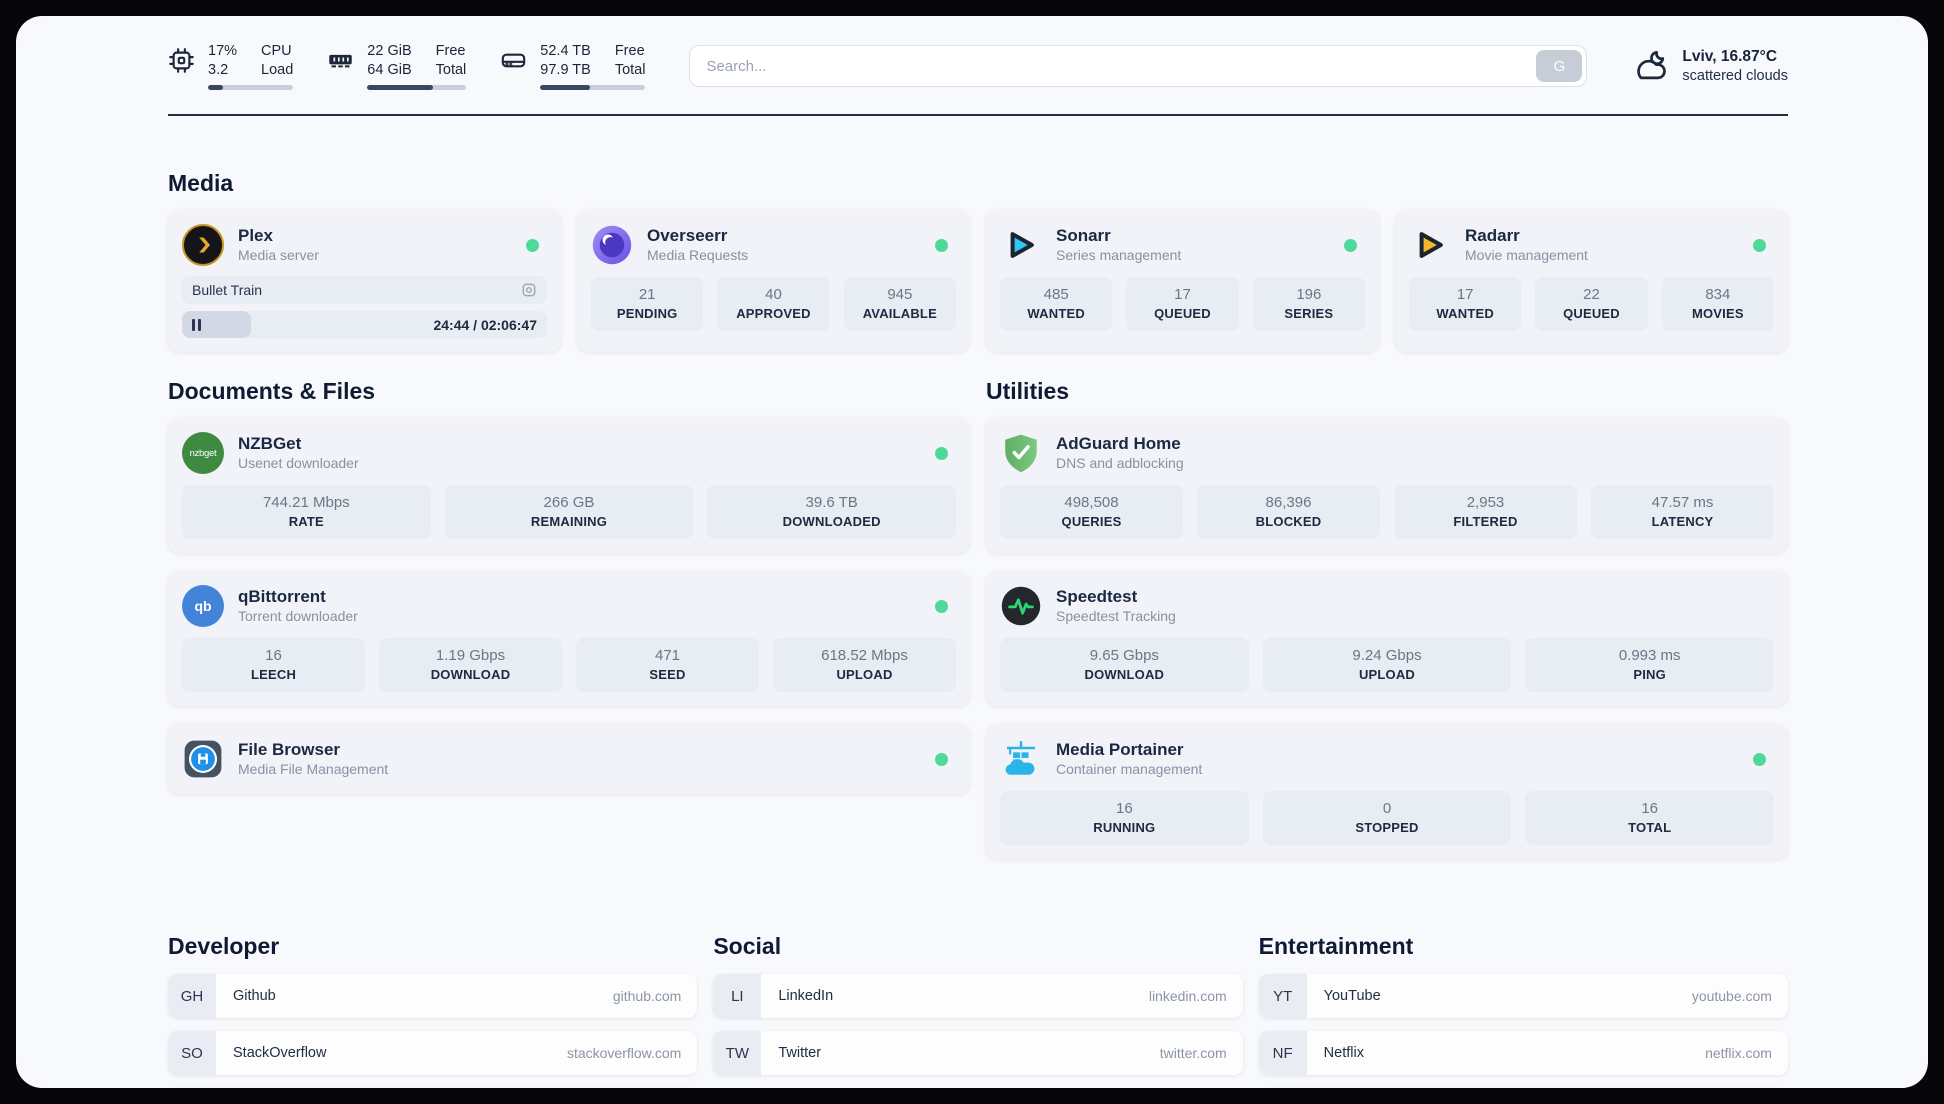  I want to click on header-divider, so click(978, 115).